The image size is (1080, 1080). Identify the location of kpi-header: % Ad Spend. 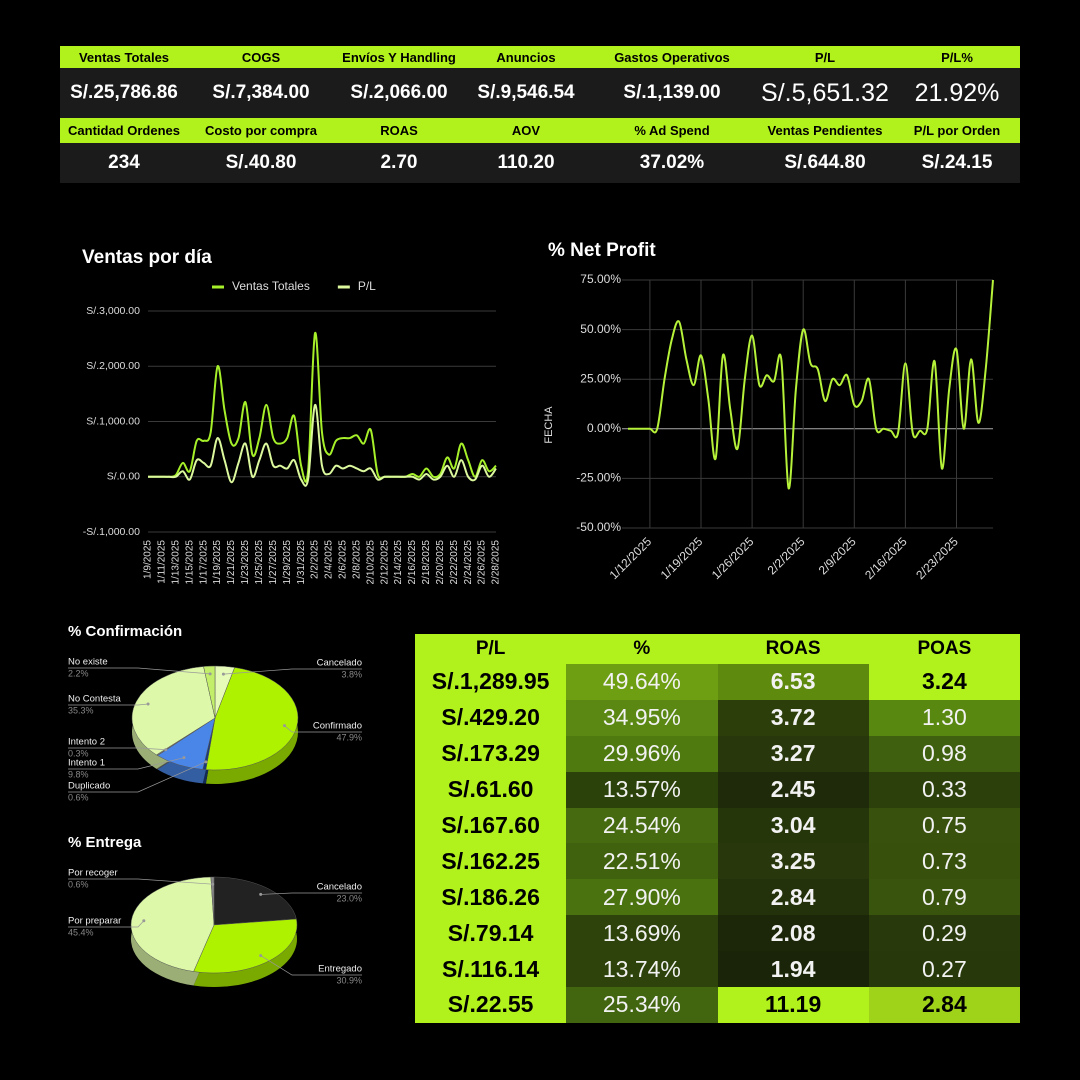
(672, 130).